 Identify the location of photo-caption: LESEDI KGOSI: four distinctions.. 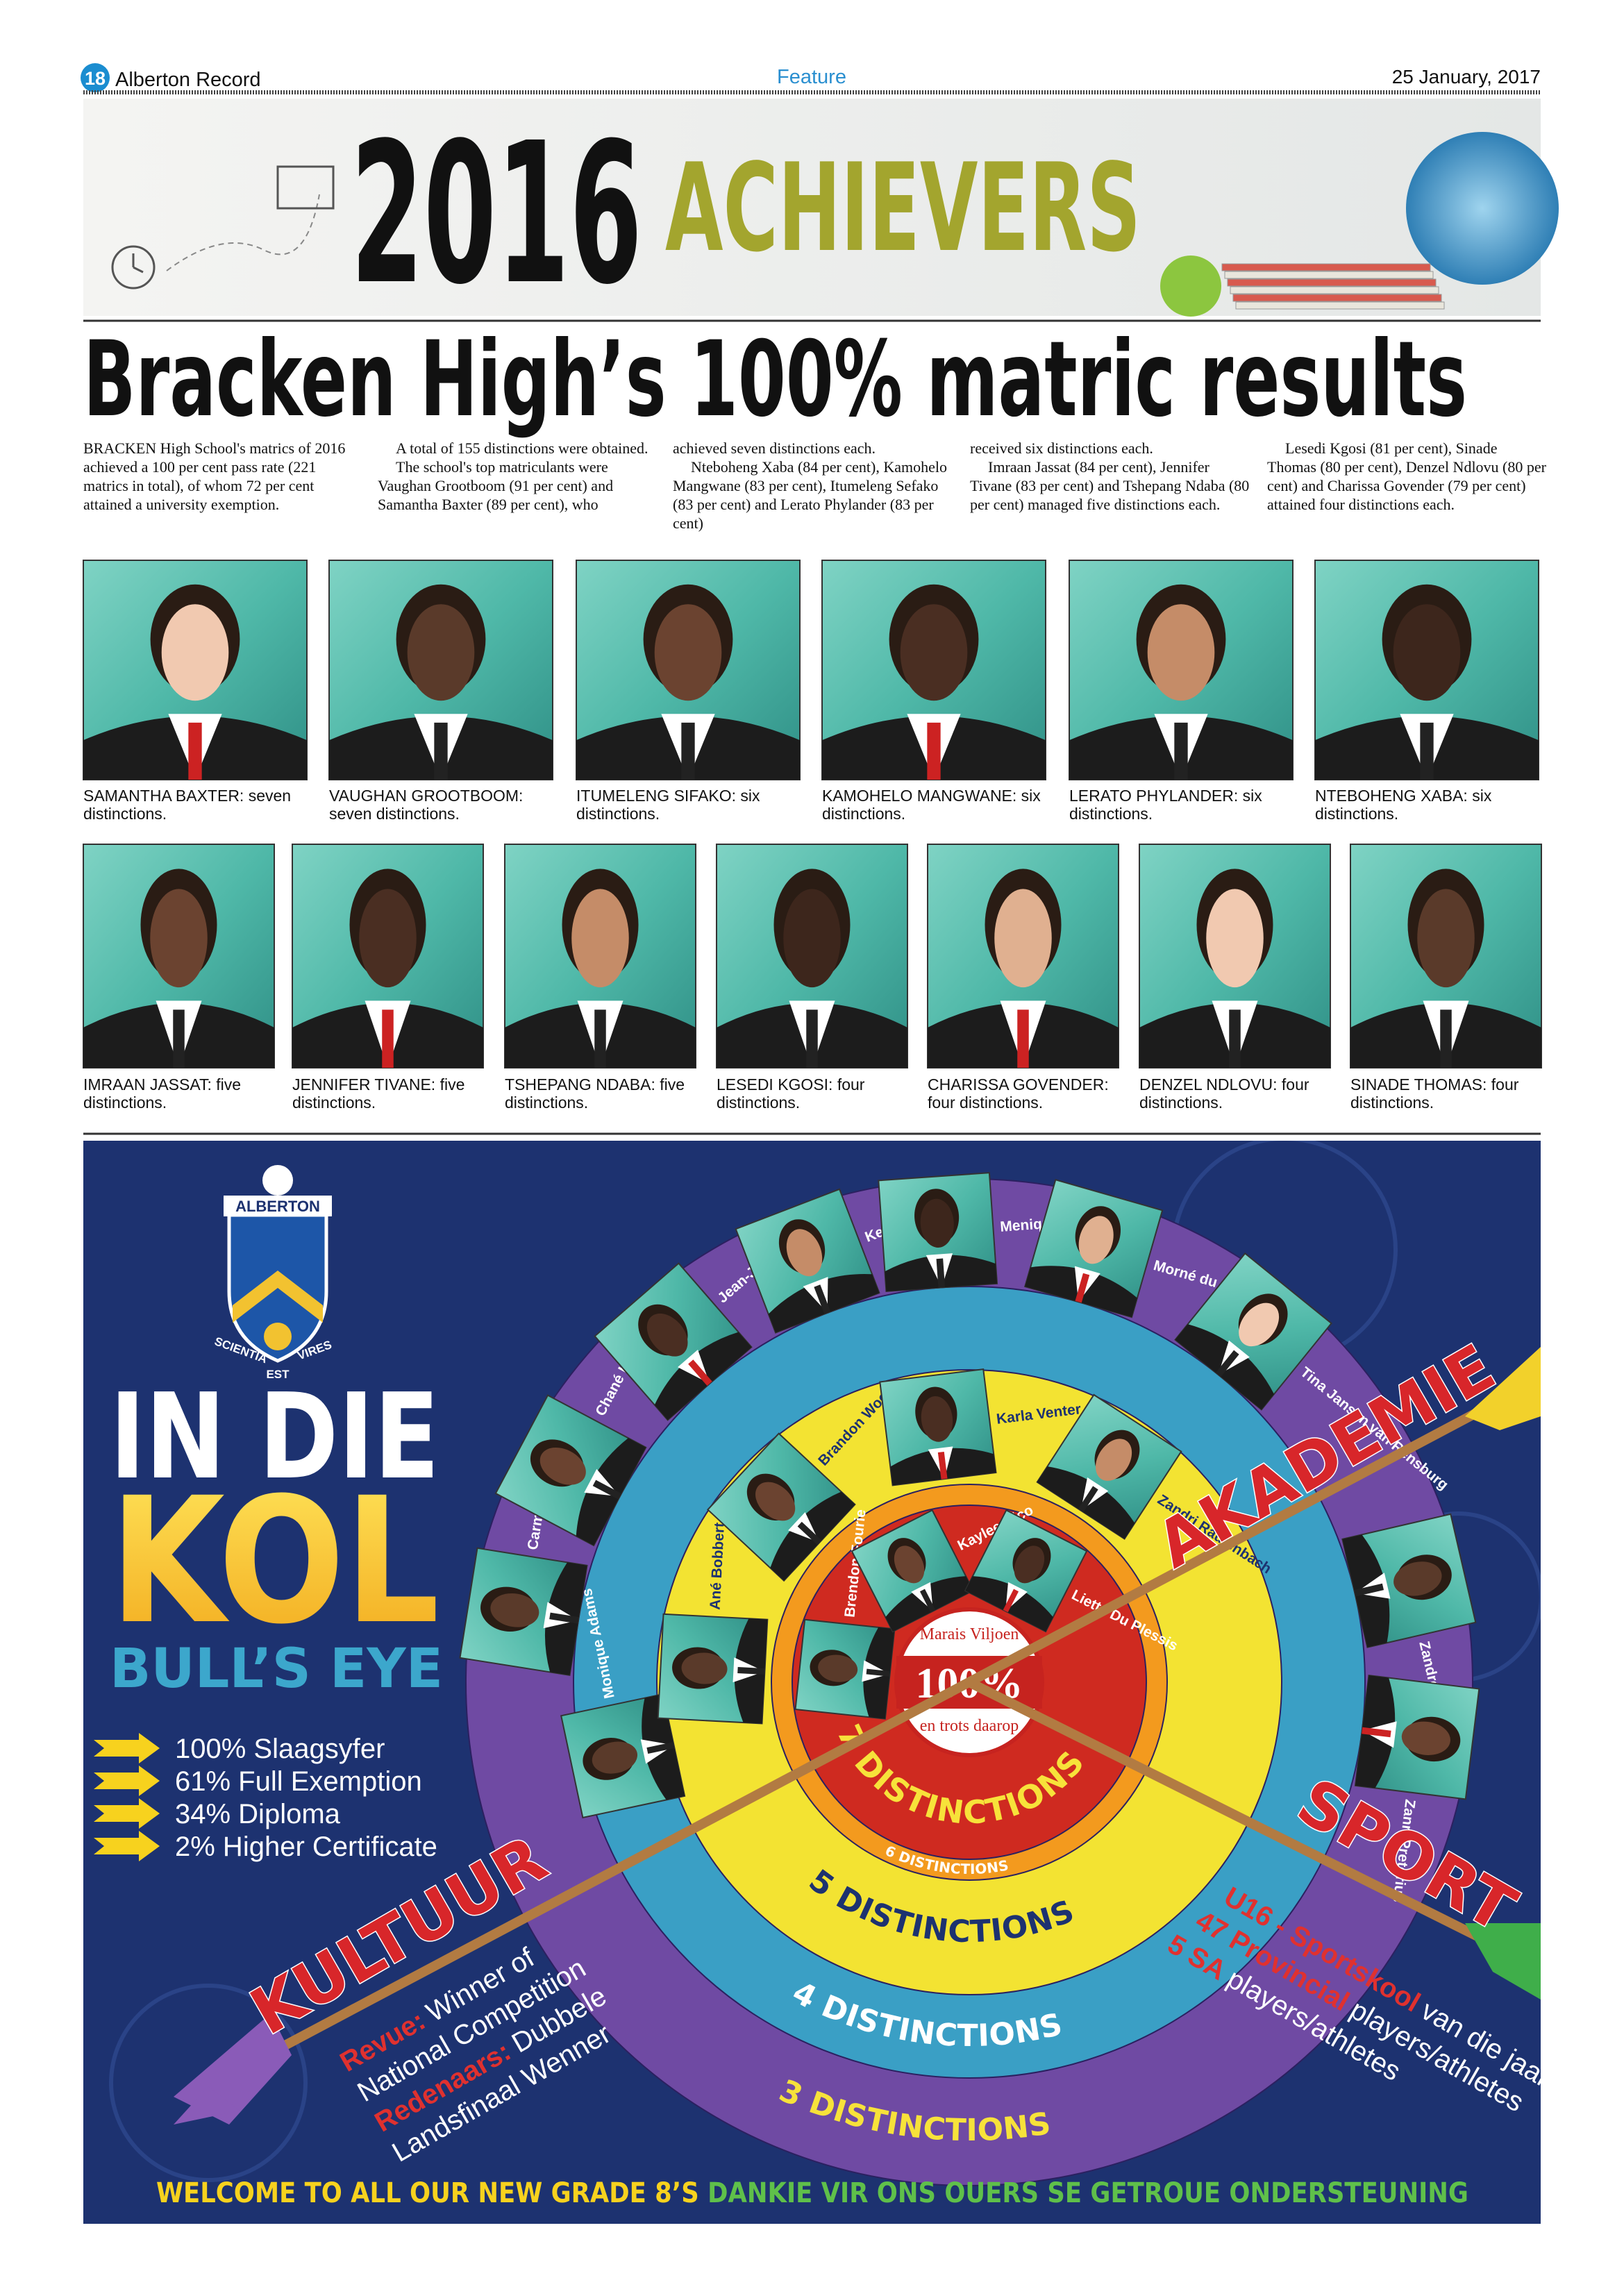
(791, 1093).